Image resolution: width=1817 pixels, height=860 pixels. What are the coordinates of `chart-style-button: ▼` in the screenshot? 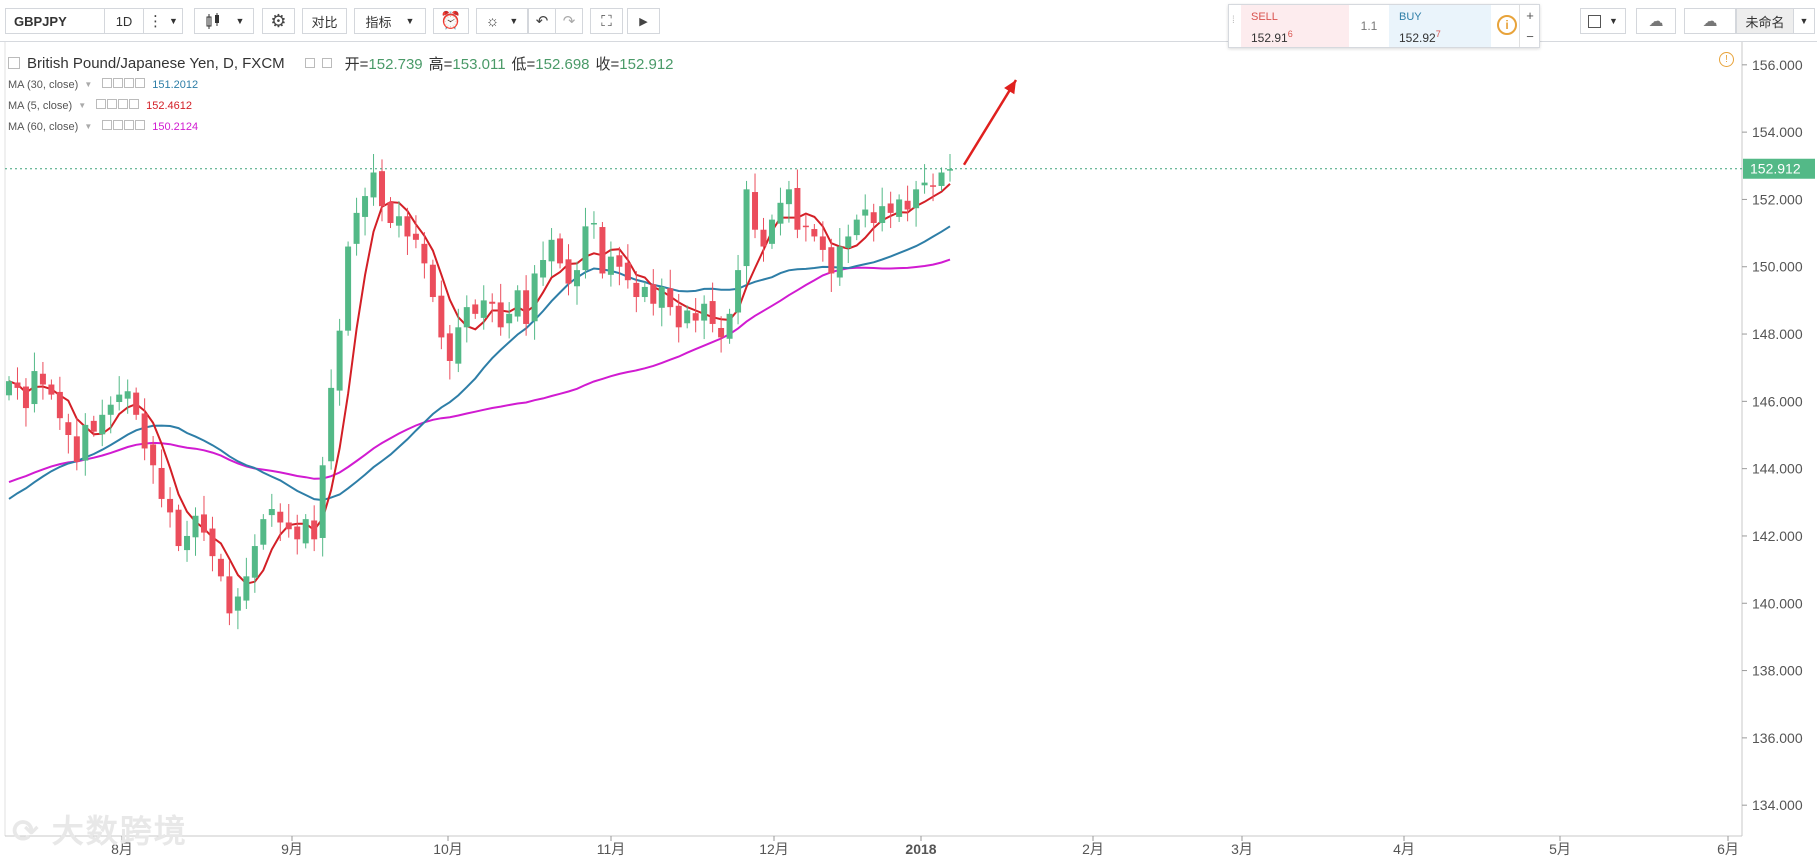 It's located at (224, 21).